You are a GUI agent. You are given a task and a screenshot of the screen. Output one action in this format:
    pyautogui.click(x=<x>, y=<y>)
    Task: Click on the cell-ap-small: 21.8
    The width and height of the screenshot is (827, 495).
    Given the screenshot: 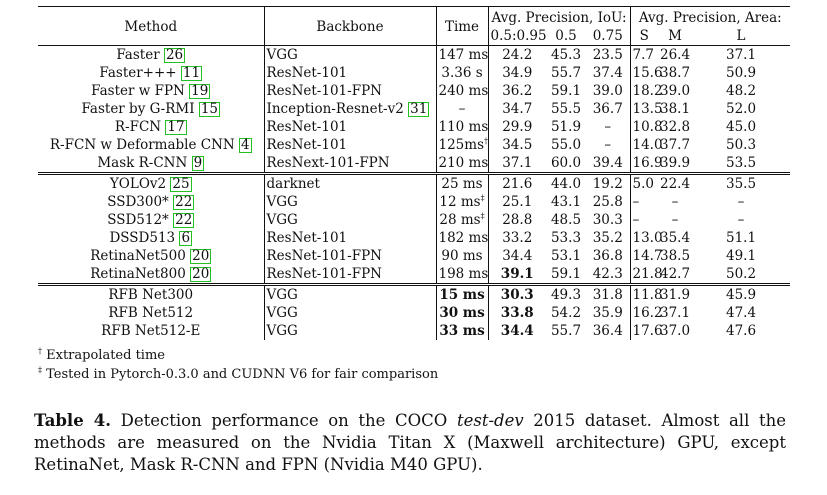 What is the action you would take?
    pyautogui.click(x=646, y=275)
    